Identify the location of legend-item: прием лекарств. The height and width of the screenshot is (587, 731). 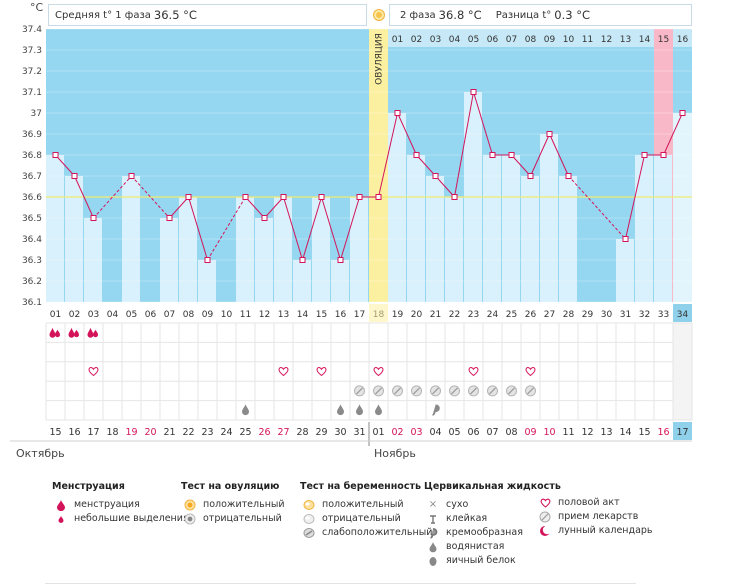
(594, 517).